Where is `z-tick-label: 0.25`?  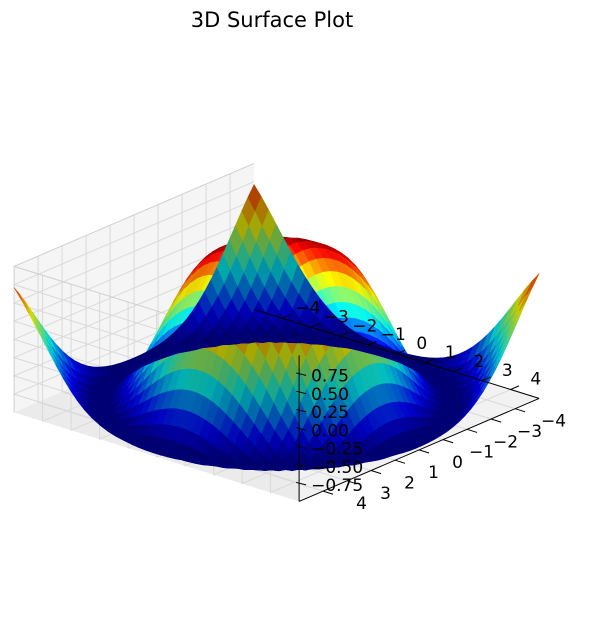
z-tick-label: 0.25 is located at coordinates (330, 413).